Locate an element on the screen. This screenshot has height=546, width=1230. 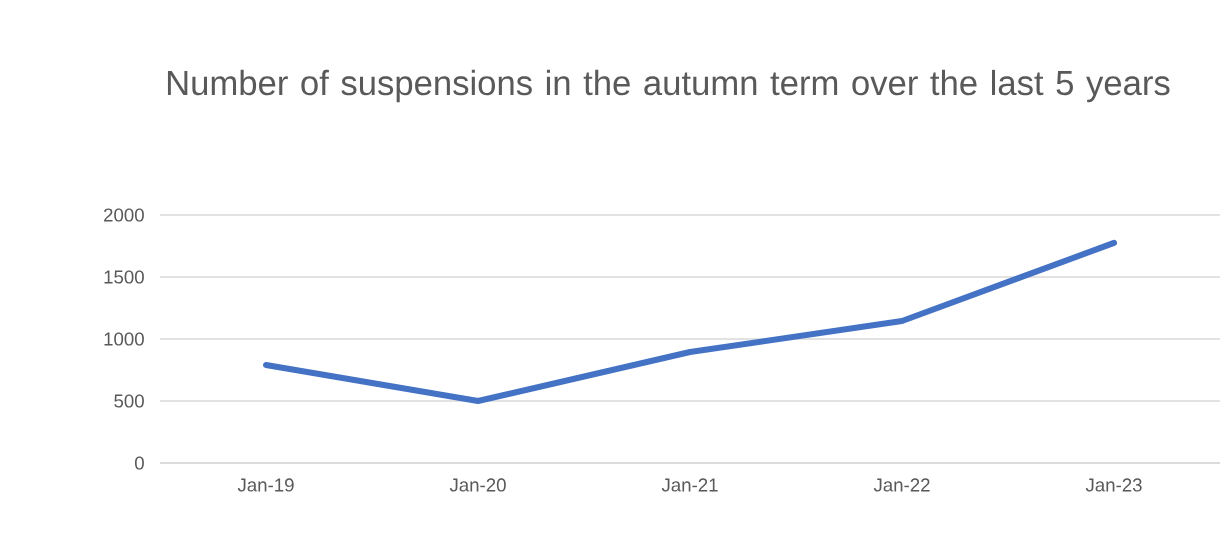
y-tick-label: 2000 is located at coordinates (124, 215).